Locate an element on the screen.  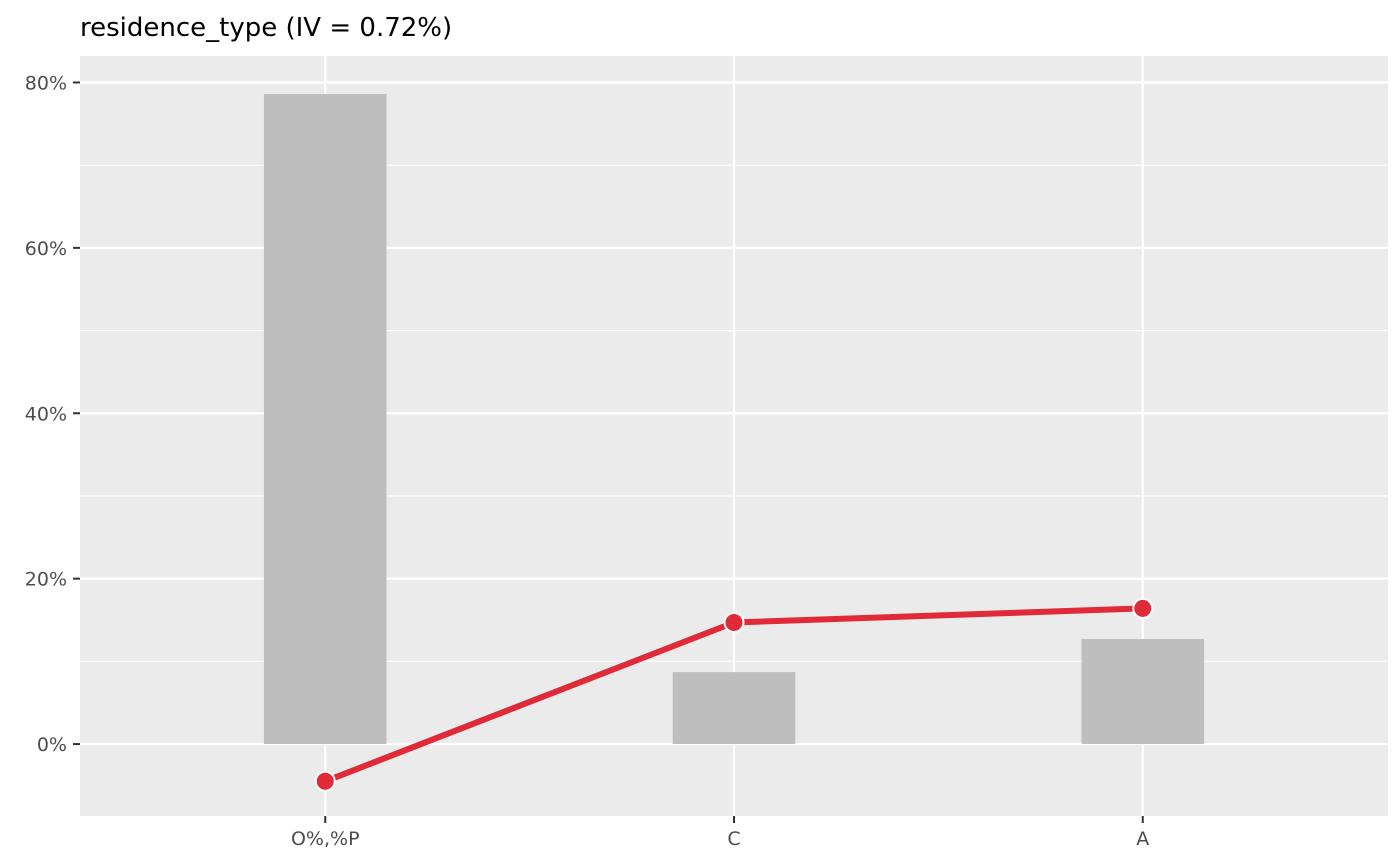
y-axis: 0% 20% 40% 60% 80% is located at coordinates (52, 414).